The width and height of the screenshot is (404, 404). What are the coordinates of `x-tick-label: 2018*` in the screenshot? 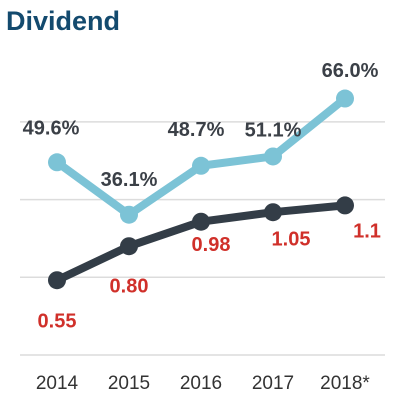 It's located at (345, 383).